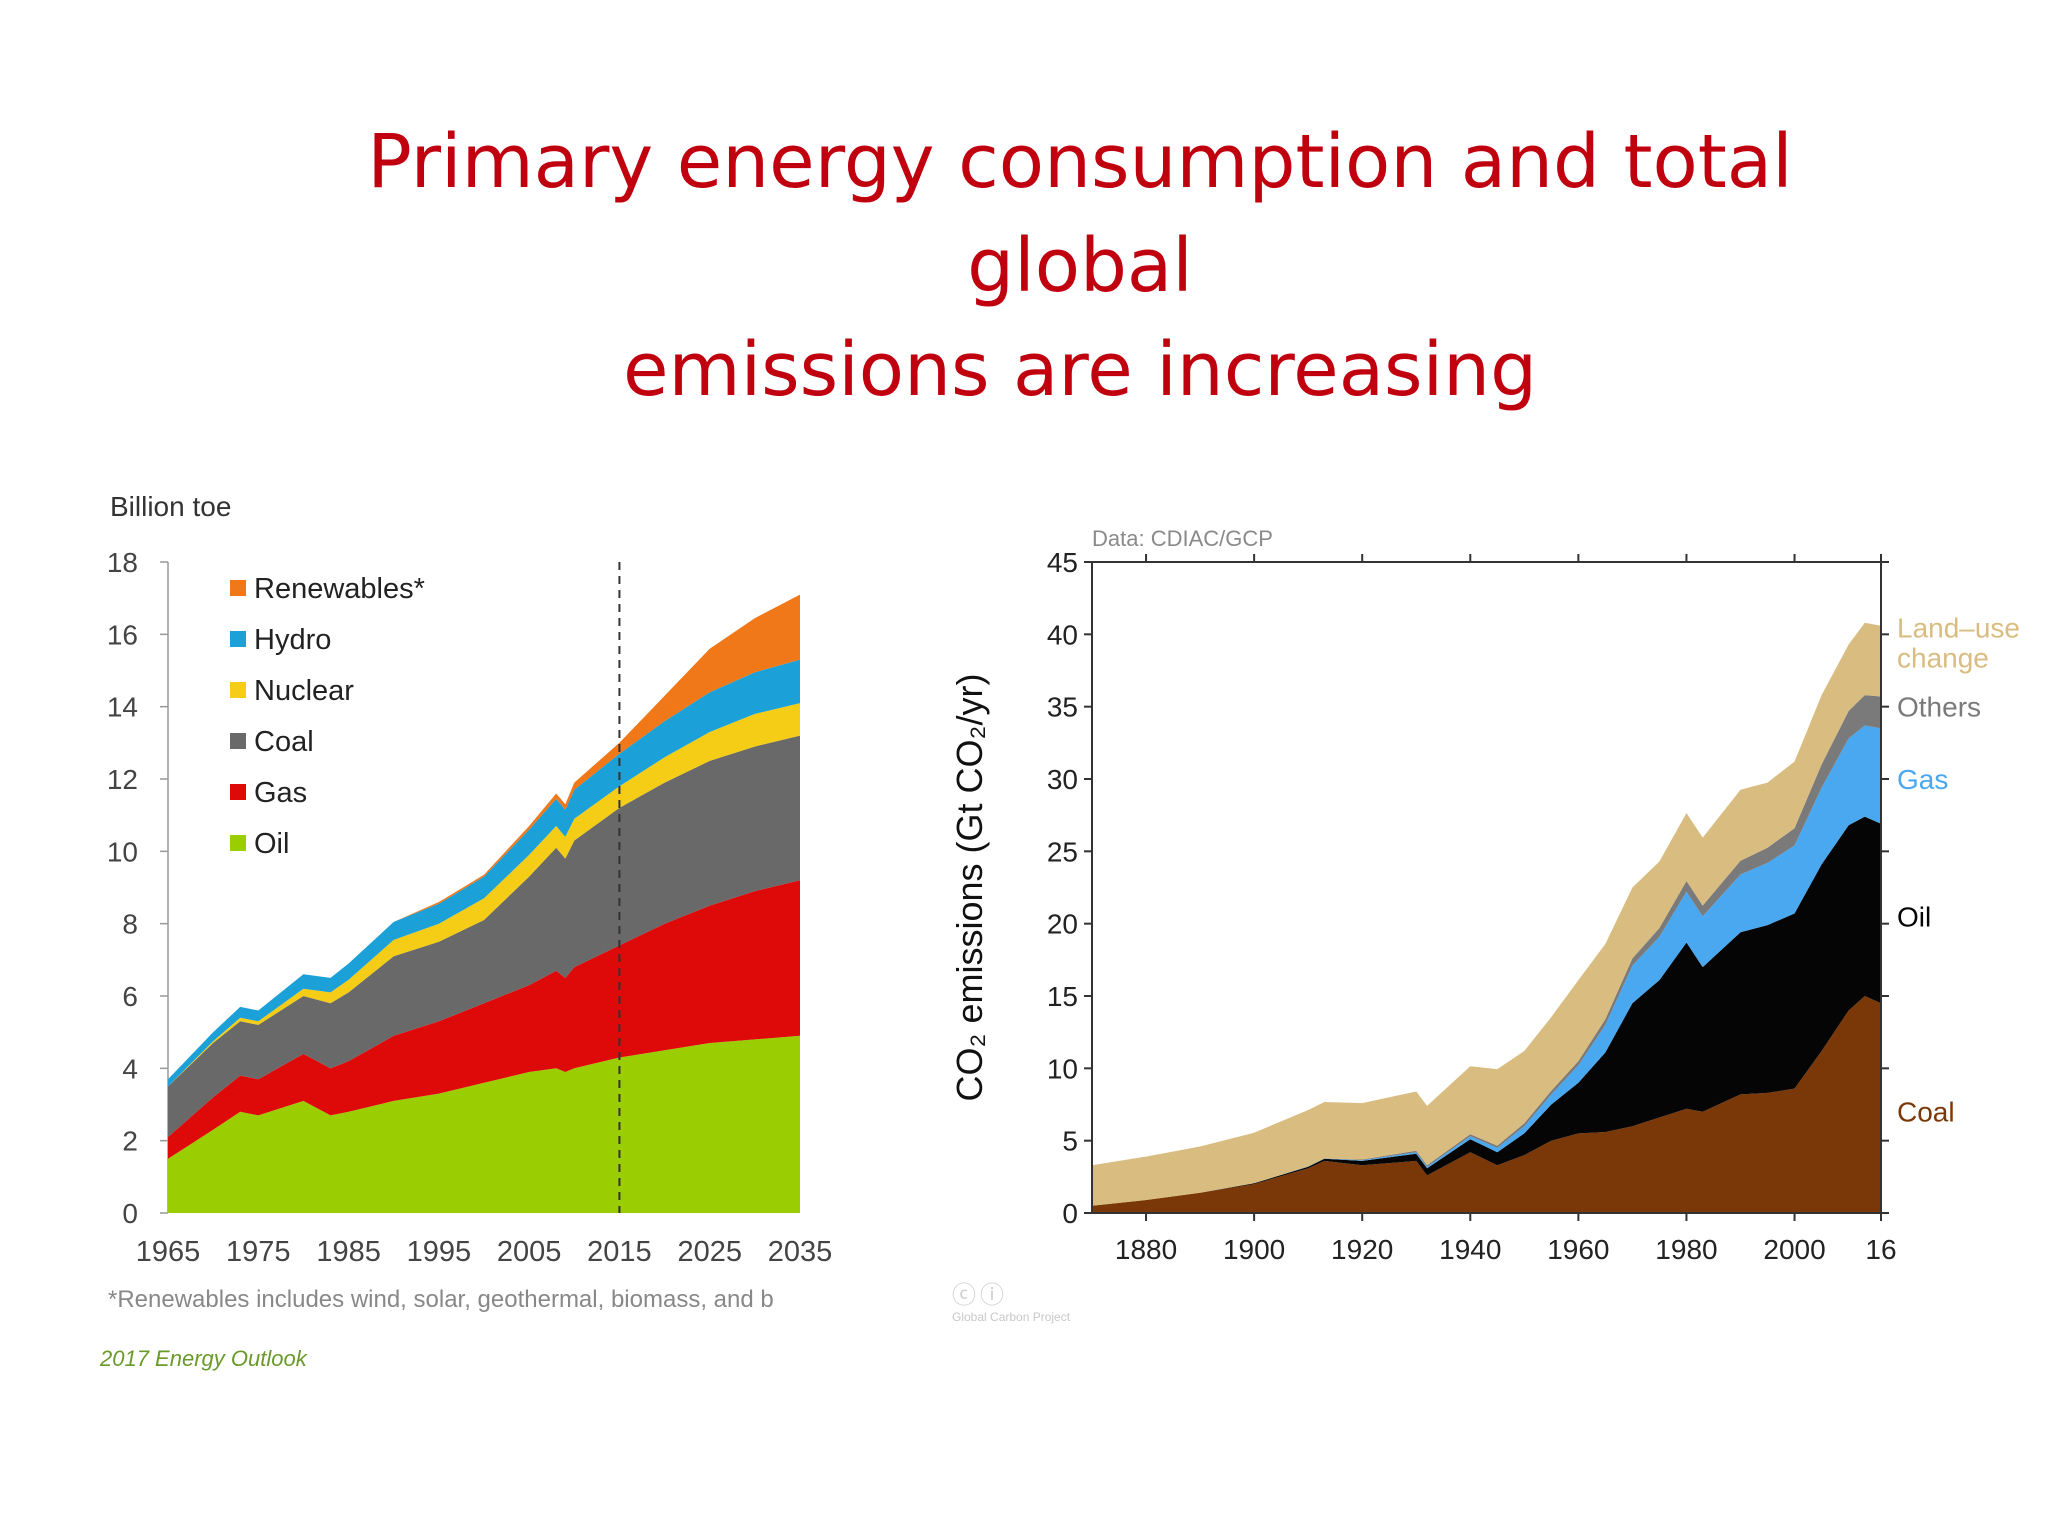  What do you see at coordinates (130, 1068) in the screenshot?
I see `y-tick-label: 4` at bounding box center [130, 1068].